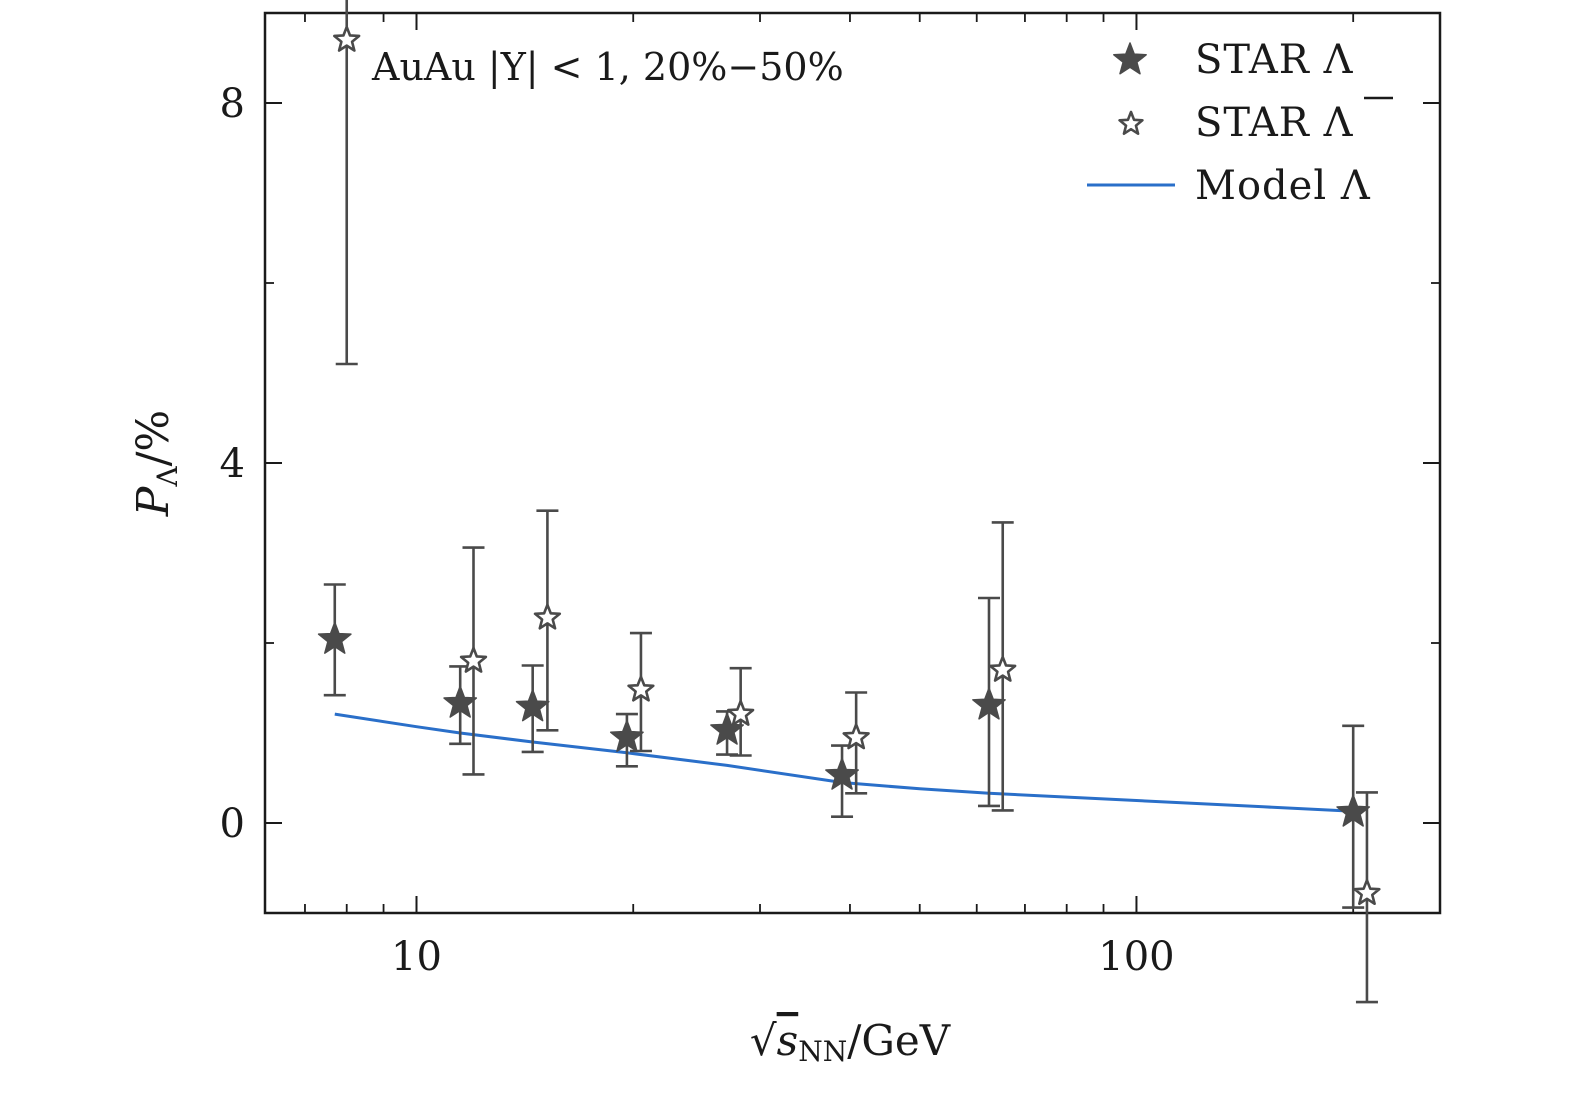  What do you see at coordinates (232, 464) in the screenshot?
I see `y-tick-label: 4` at bounding box center [232, 464].